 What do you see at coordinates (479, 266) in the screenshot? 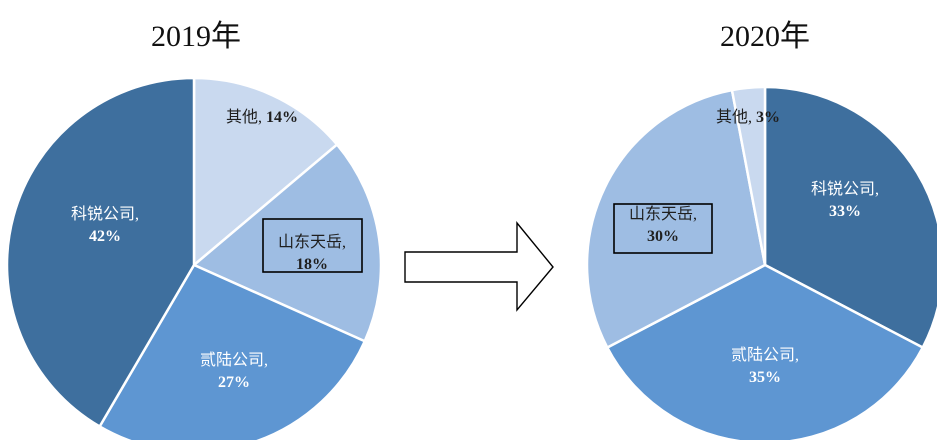
I see `right-arrow-icon` at bounding box center [479, 266].